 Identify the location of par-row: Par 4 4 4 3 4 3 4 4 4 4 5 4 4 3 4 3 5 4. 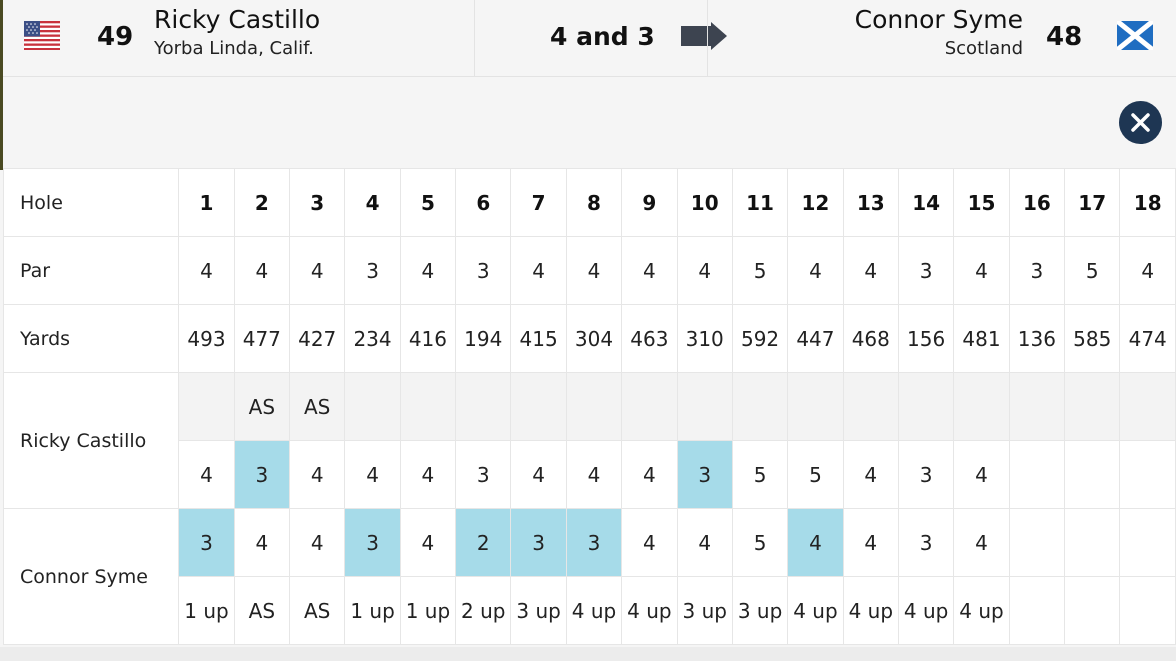
(589, 270).